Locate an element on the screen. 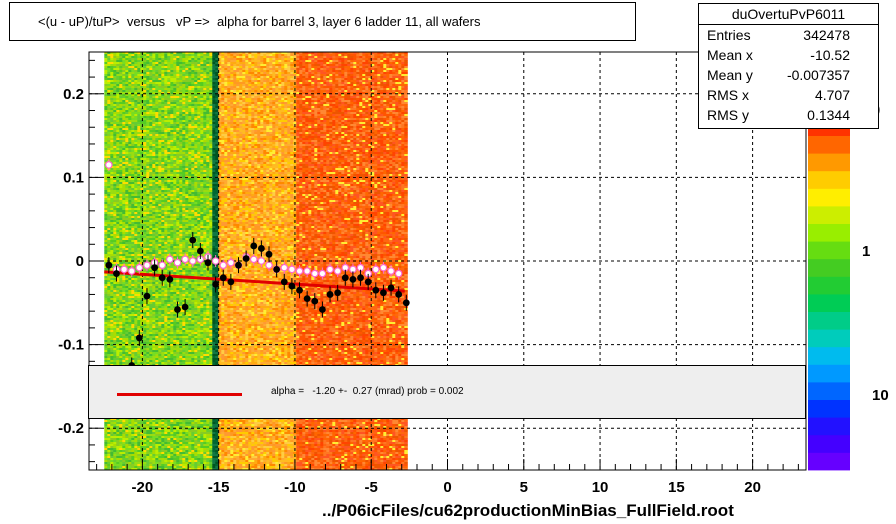 The width and height of the screenshot is (896, 524). y-tick-label: -0.1 is located at coordinates (71, 345).